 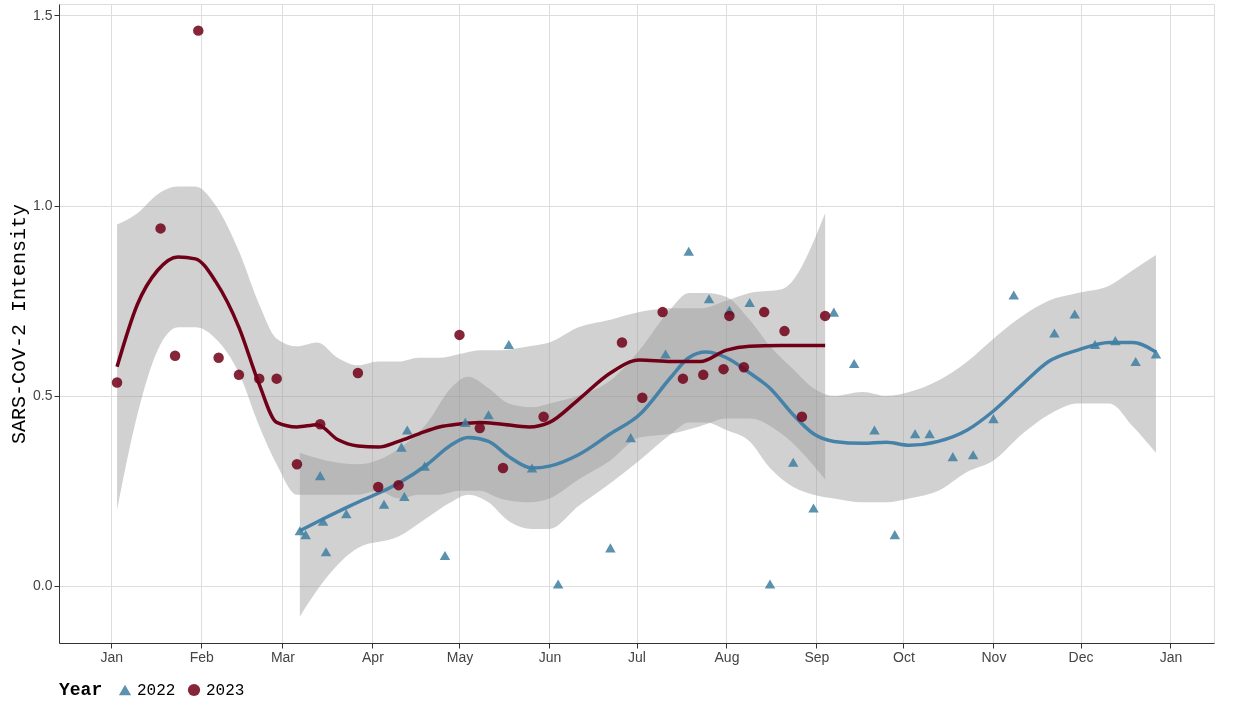 What do you see at coordinates (43, 395) in the screenshot?
I see `y-tick-label: 0.5` at bounding box center [43, 395].